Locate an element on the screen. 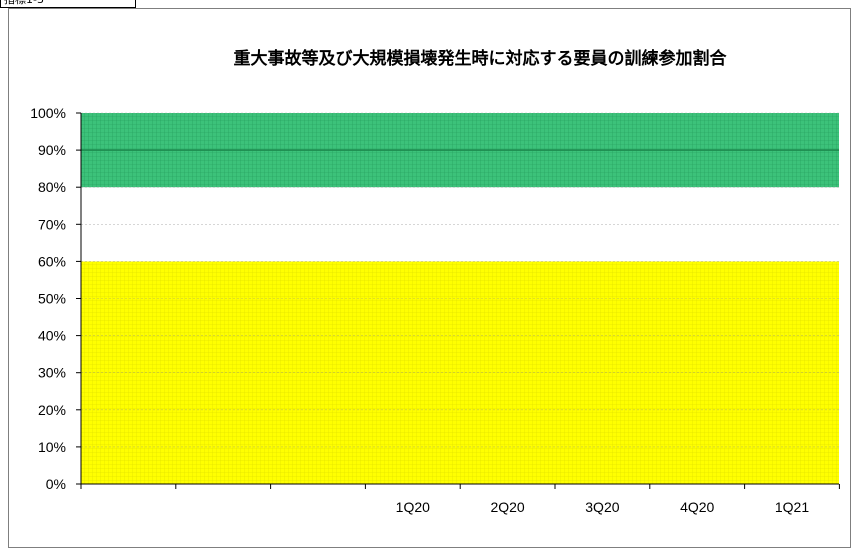 The width and height of the screenshot is (851, 548). y-tick-label: 100% is located at coordinates (48, 113).